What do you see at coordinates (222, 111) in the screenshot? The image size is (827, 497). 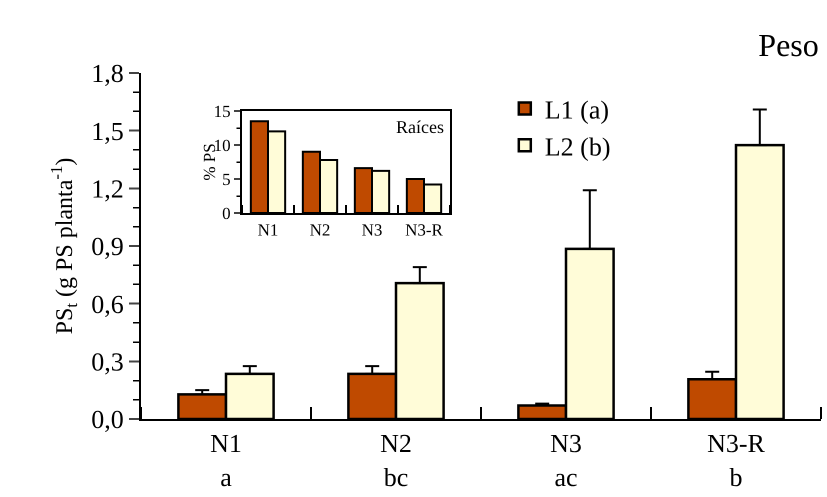 I see `y-tick-label: 15` at bounding box center [222, 111].